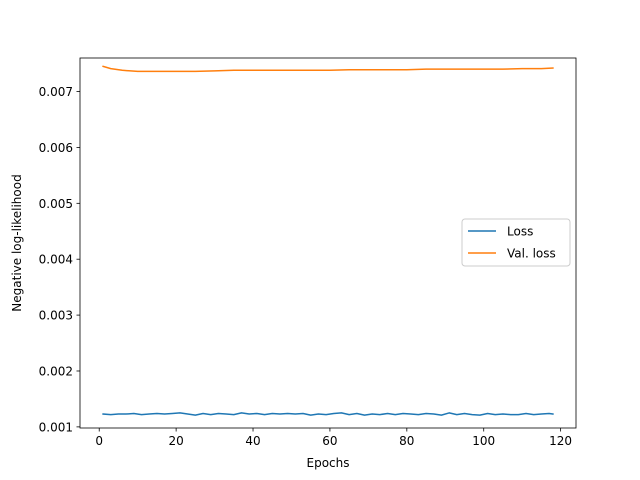  What do you see at coordinates (56, 148) in the screenshot?
I see `y-tick-label: 0.006` at bounding box center [56, 148].